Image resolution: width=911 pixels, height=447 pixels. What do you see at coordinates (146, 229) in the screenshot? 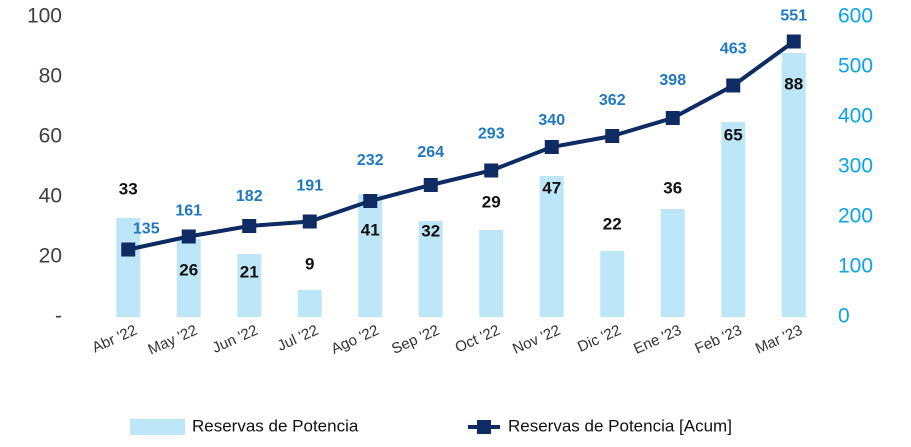
I see `line-label: 135` at bounding box center [146, 229].